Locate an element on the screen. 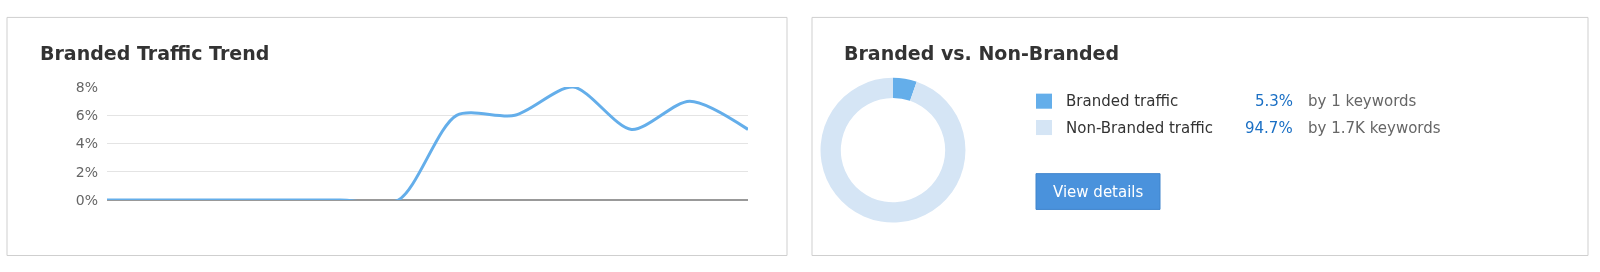  y-tick-label: 6% is located at coordinates (86, 115).